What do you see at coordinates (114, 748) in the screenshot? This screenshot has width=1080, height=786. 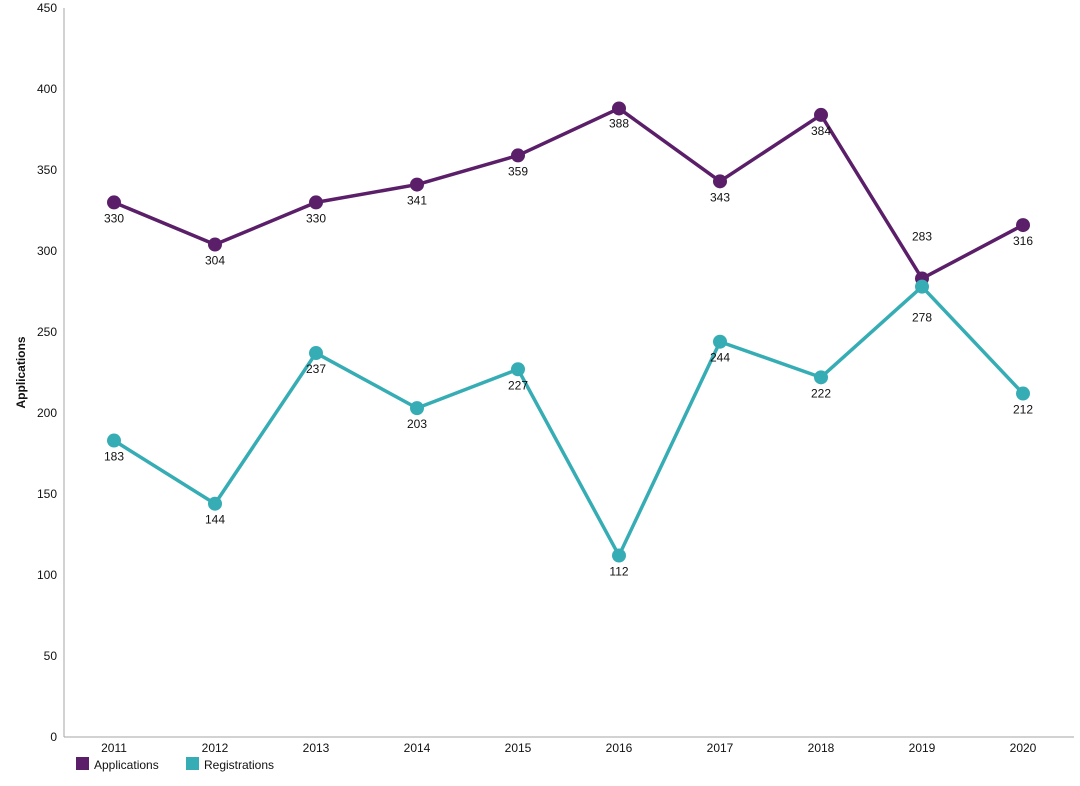 I see `x-tick-label: 2011` at bounding box center [114, 748].